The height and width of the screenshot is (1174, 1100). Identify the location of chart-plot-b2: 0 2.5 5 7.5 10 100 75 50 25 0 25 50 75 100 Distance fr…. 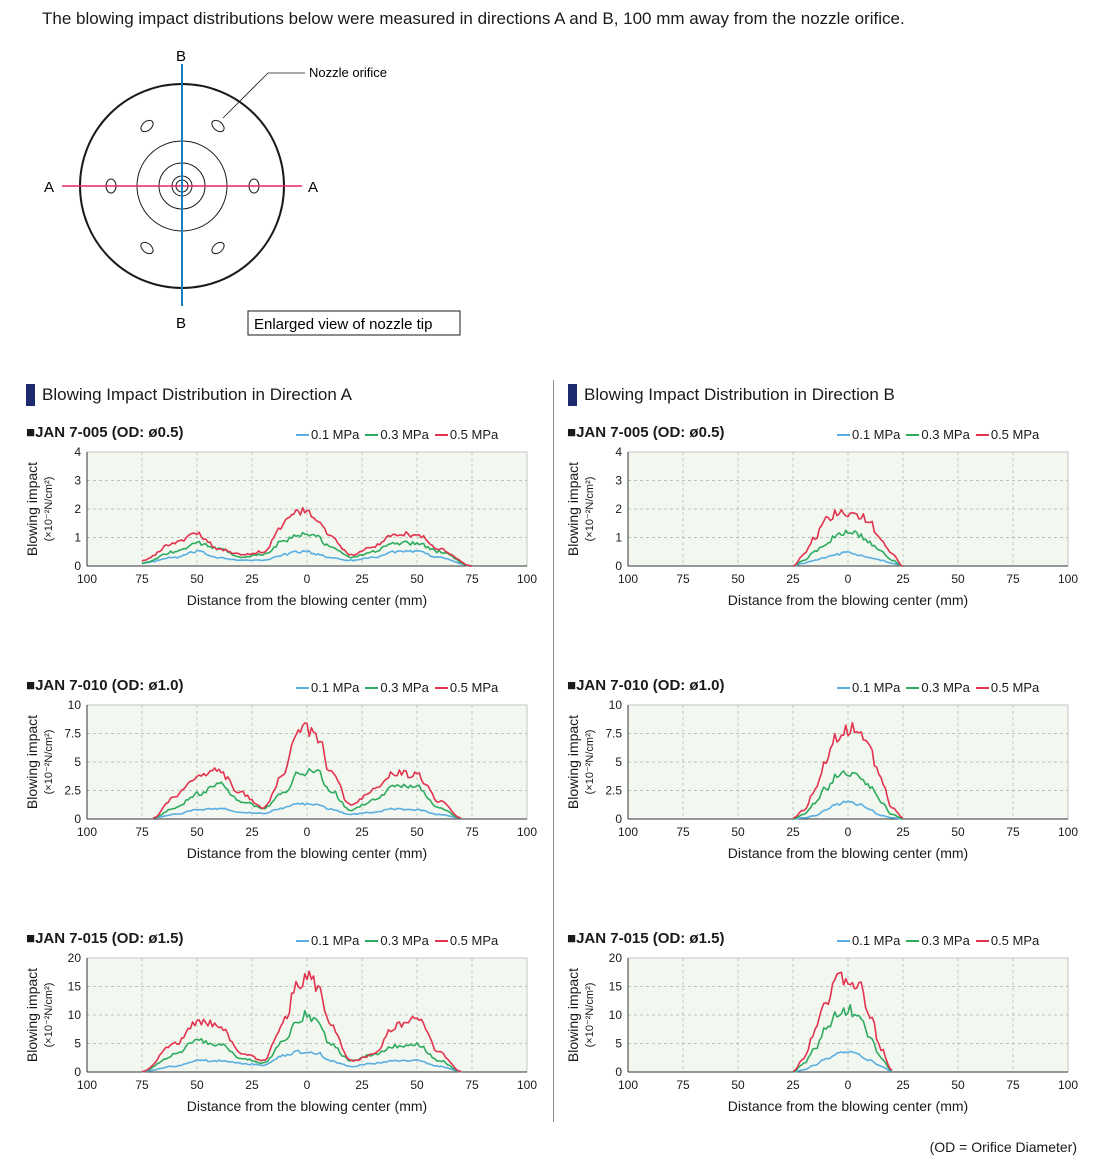
(821, 779).